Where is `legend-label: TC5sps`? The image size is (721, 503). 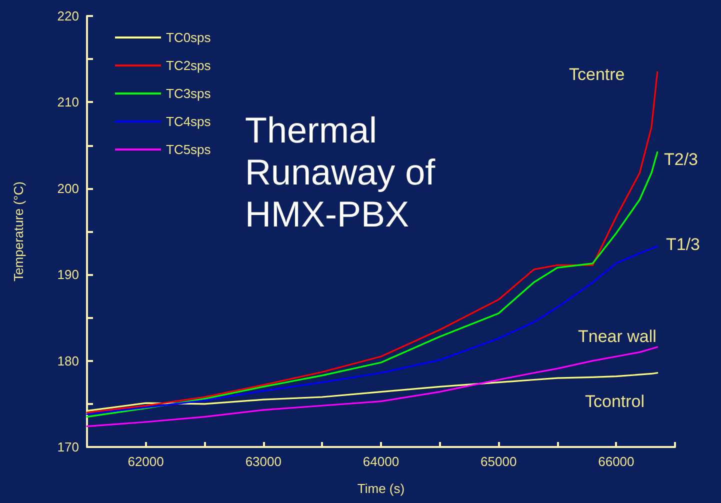 legend-label: TC5sps is located at coordinates (189, 149).